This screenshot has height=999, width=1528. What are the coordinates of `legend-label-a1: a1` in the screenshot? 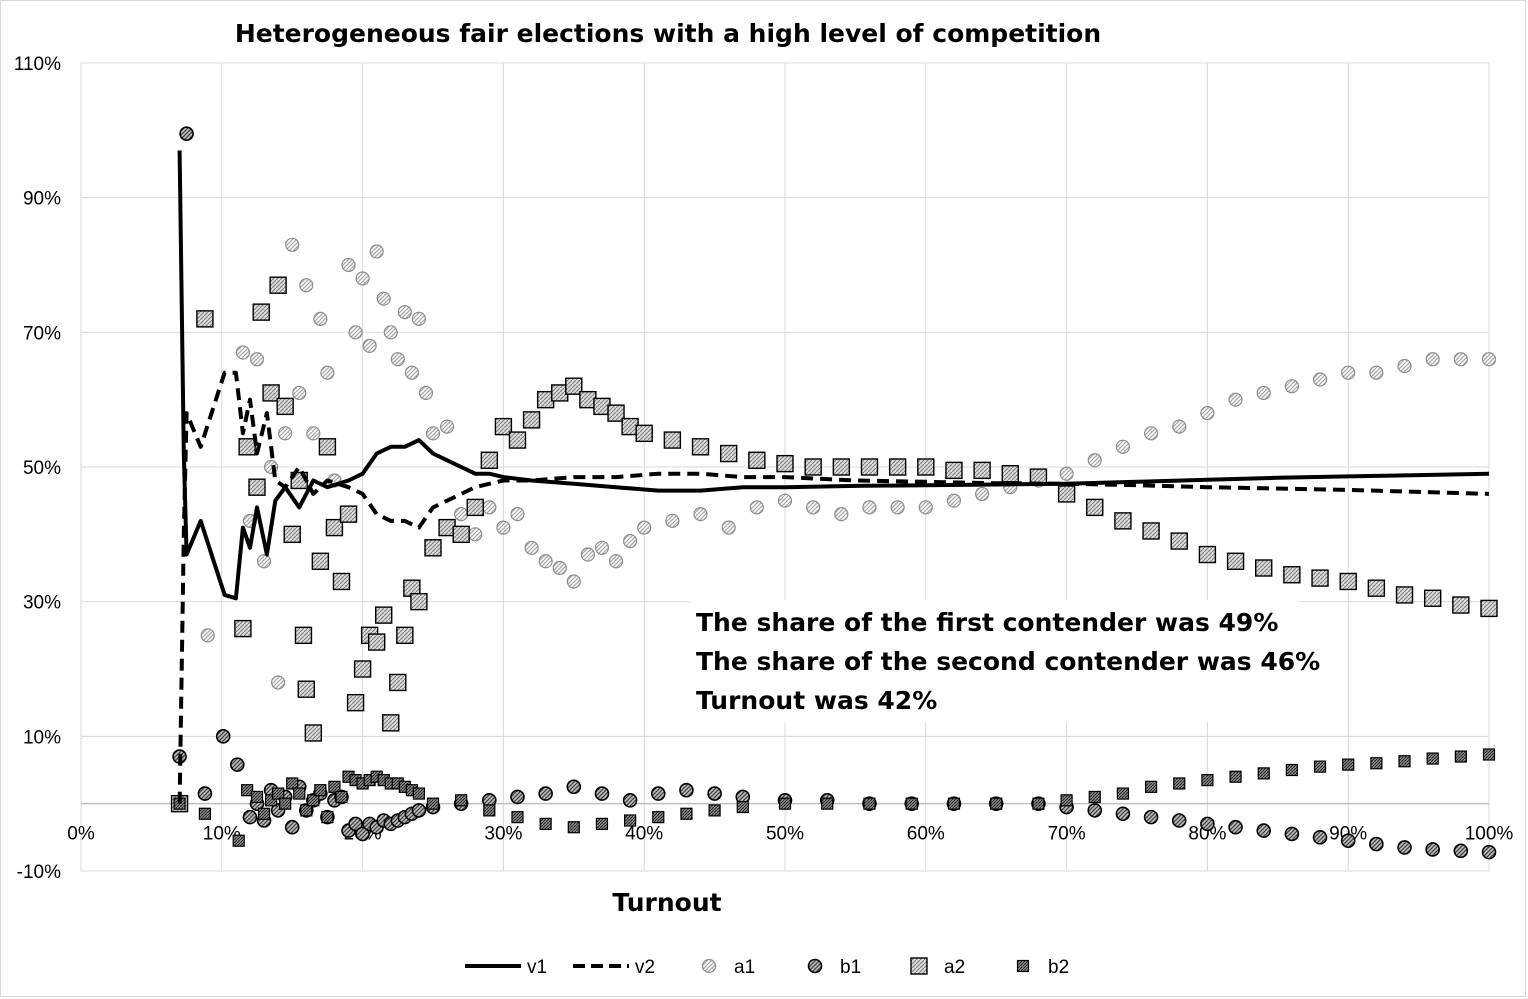 It's located at (744, 967).